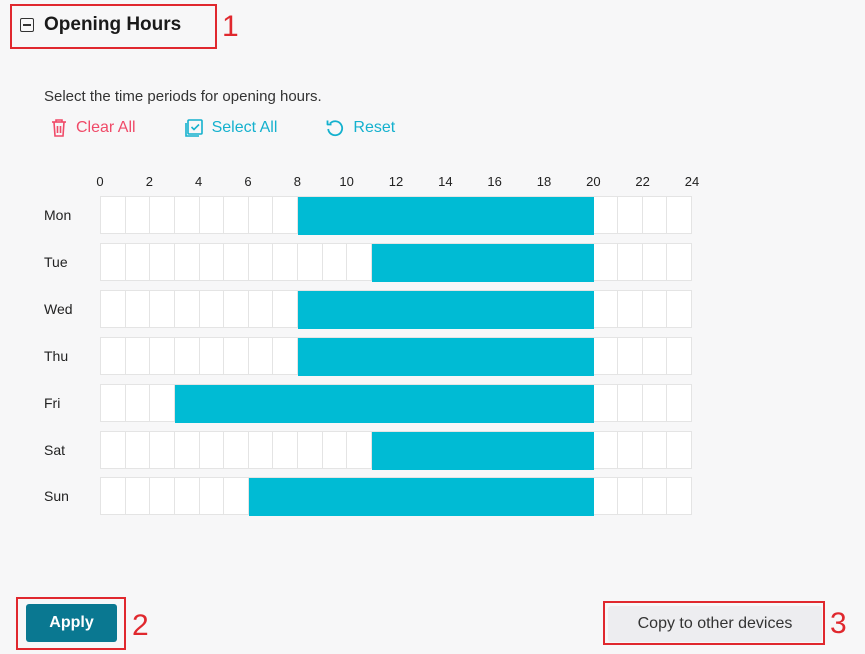  Describe the element at coordinates (71, 623) in the screenshot. I see `apply-button: Apply` at that location.